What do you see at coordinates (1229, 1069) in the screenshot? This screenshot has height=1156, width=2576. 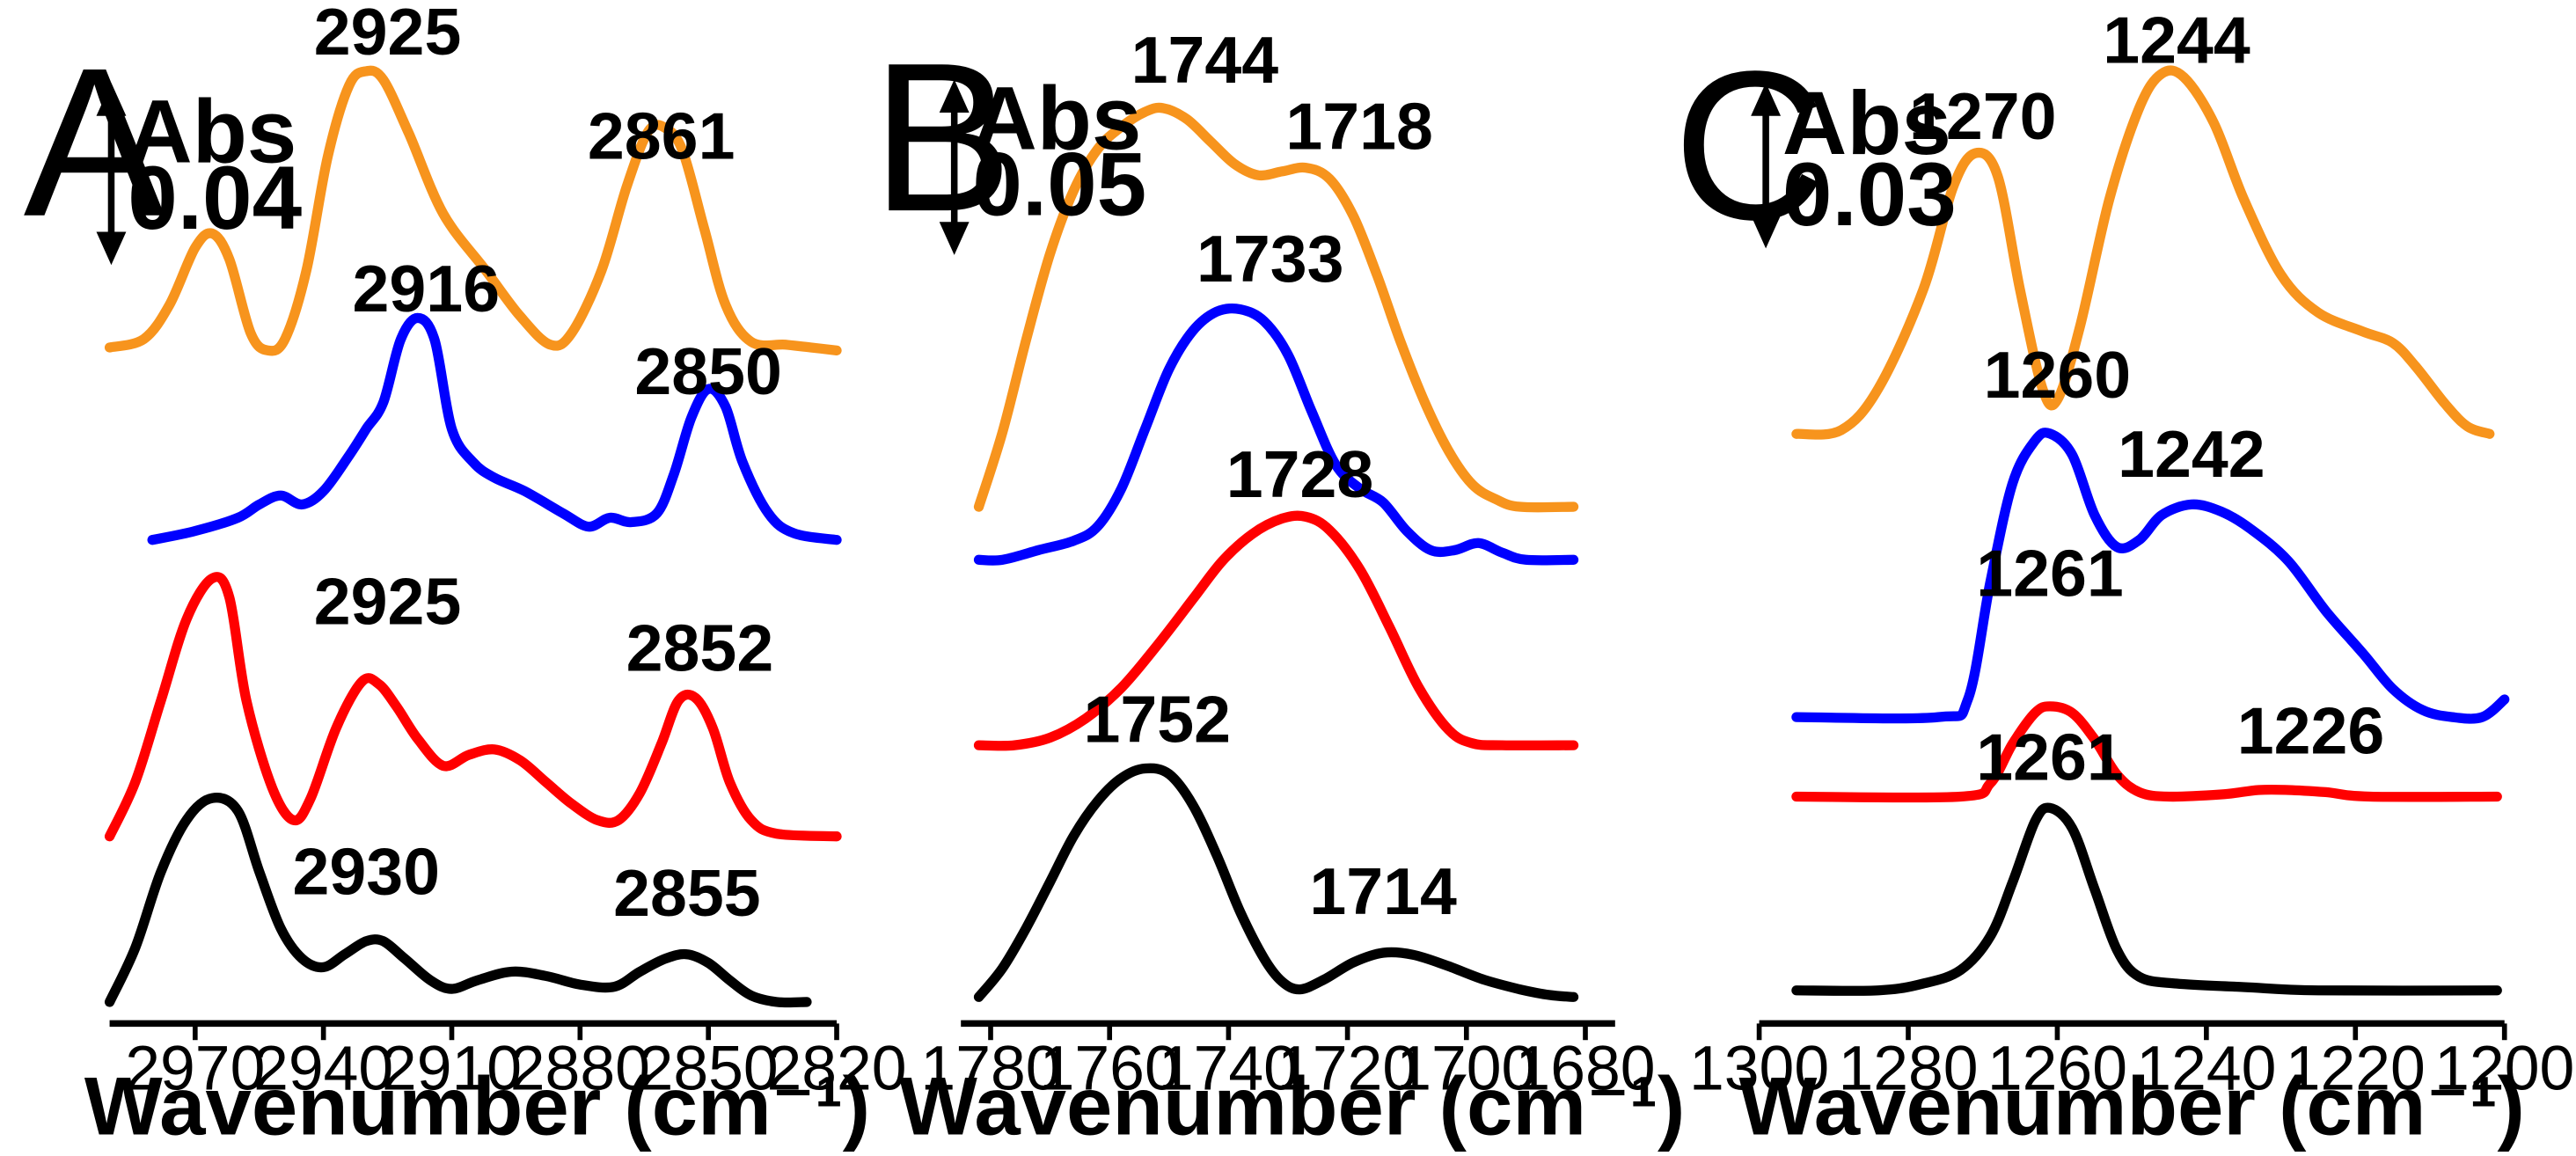 I see `panel-b-tick-label-1740: 1740` at bounding box center [1229, 1069].